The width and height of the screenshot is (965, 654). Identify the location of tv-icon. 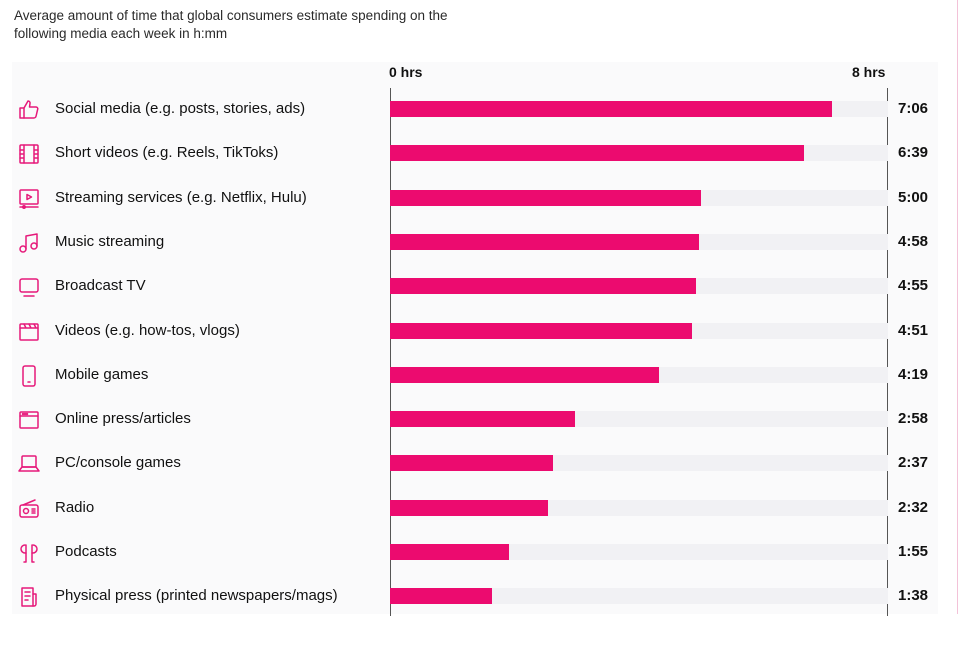
(29, 287).